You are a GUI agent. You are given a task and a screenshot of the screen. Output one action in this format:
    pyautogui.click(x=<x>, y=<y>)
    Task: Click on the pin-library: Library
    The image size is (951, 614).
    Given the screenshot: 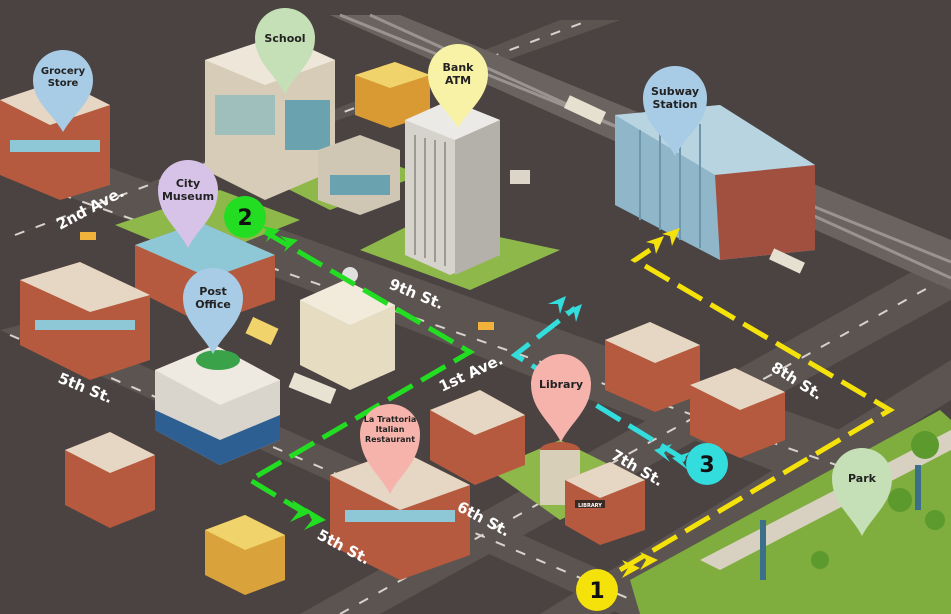 What is the action you would take?
    pyautogui.click(x=561, y=398)
    